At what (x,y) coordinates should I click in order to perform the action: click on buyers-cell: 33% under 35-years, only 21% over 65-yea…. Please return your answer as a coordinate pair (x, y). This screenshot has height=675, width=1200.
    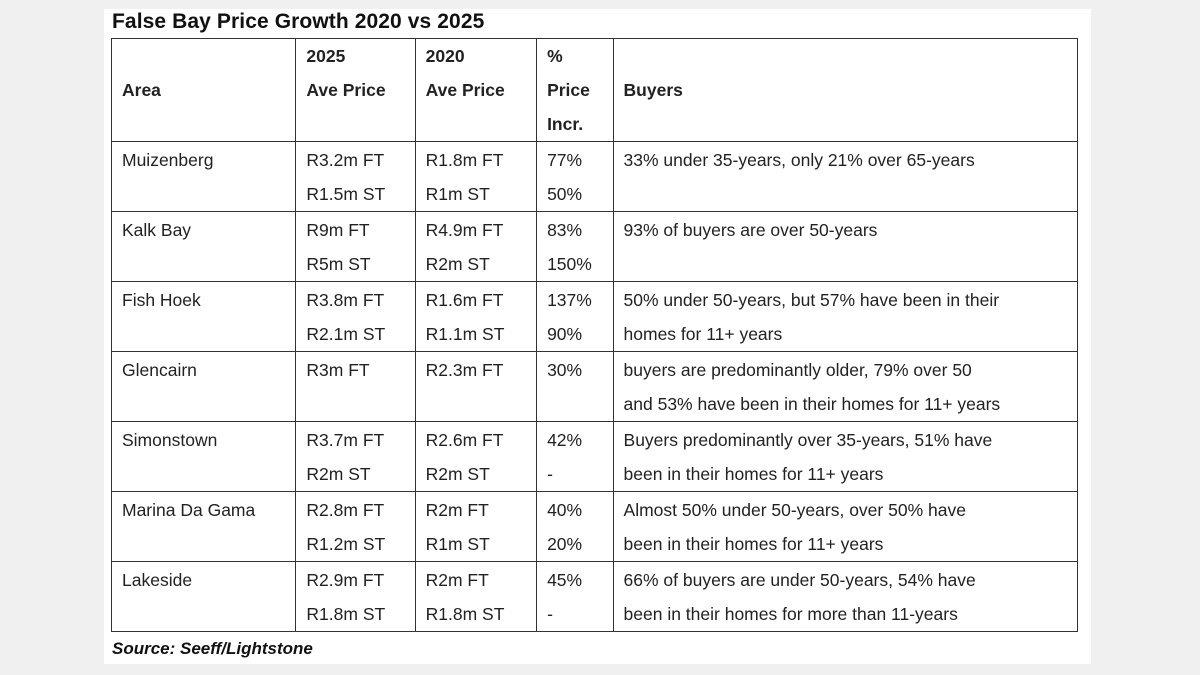
    Looking at the image, I should click on (845, 176).